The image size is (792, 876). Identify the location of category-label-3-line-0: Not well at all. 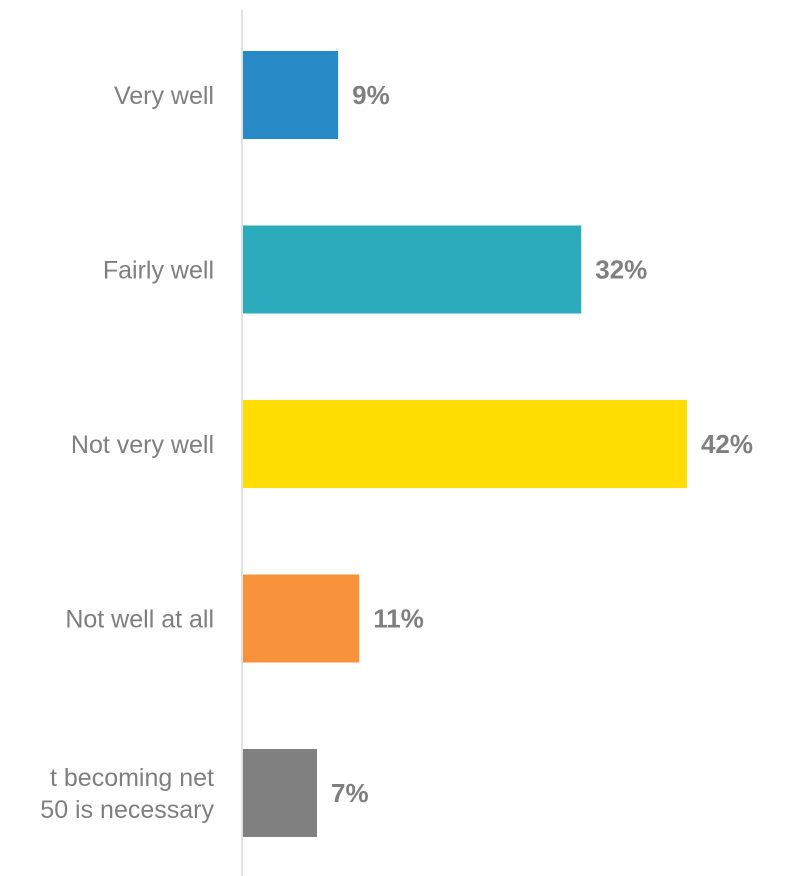
(139, 620).